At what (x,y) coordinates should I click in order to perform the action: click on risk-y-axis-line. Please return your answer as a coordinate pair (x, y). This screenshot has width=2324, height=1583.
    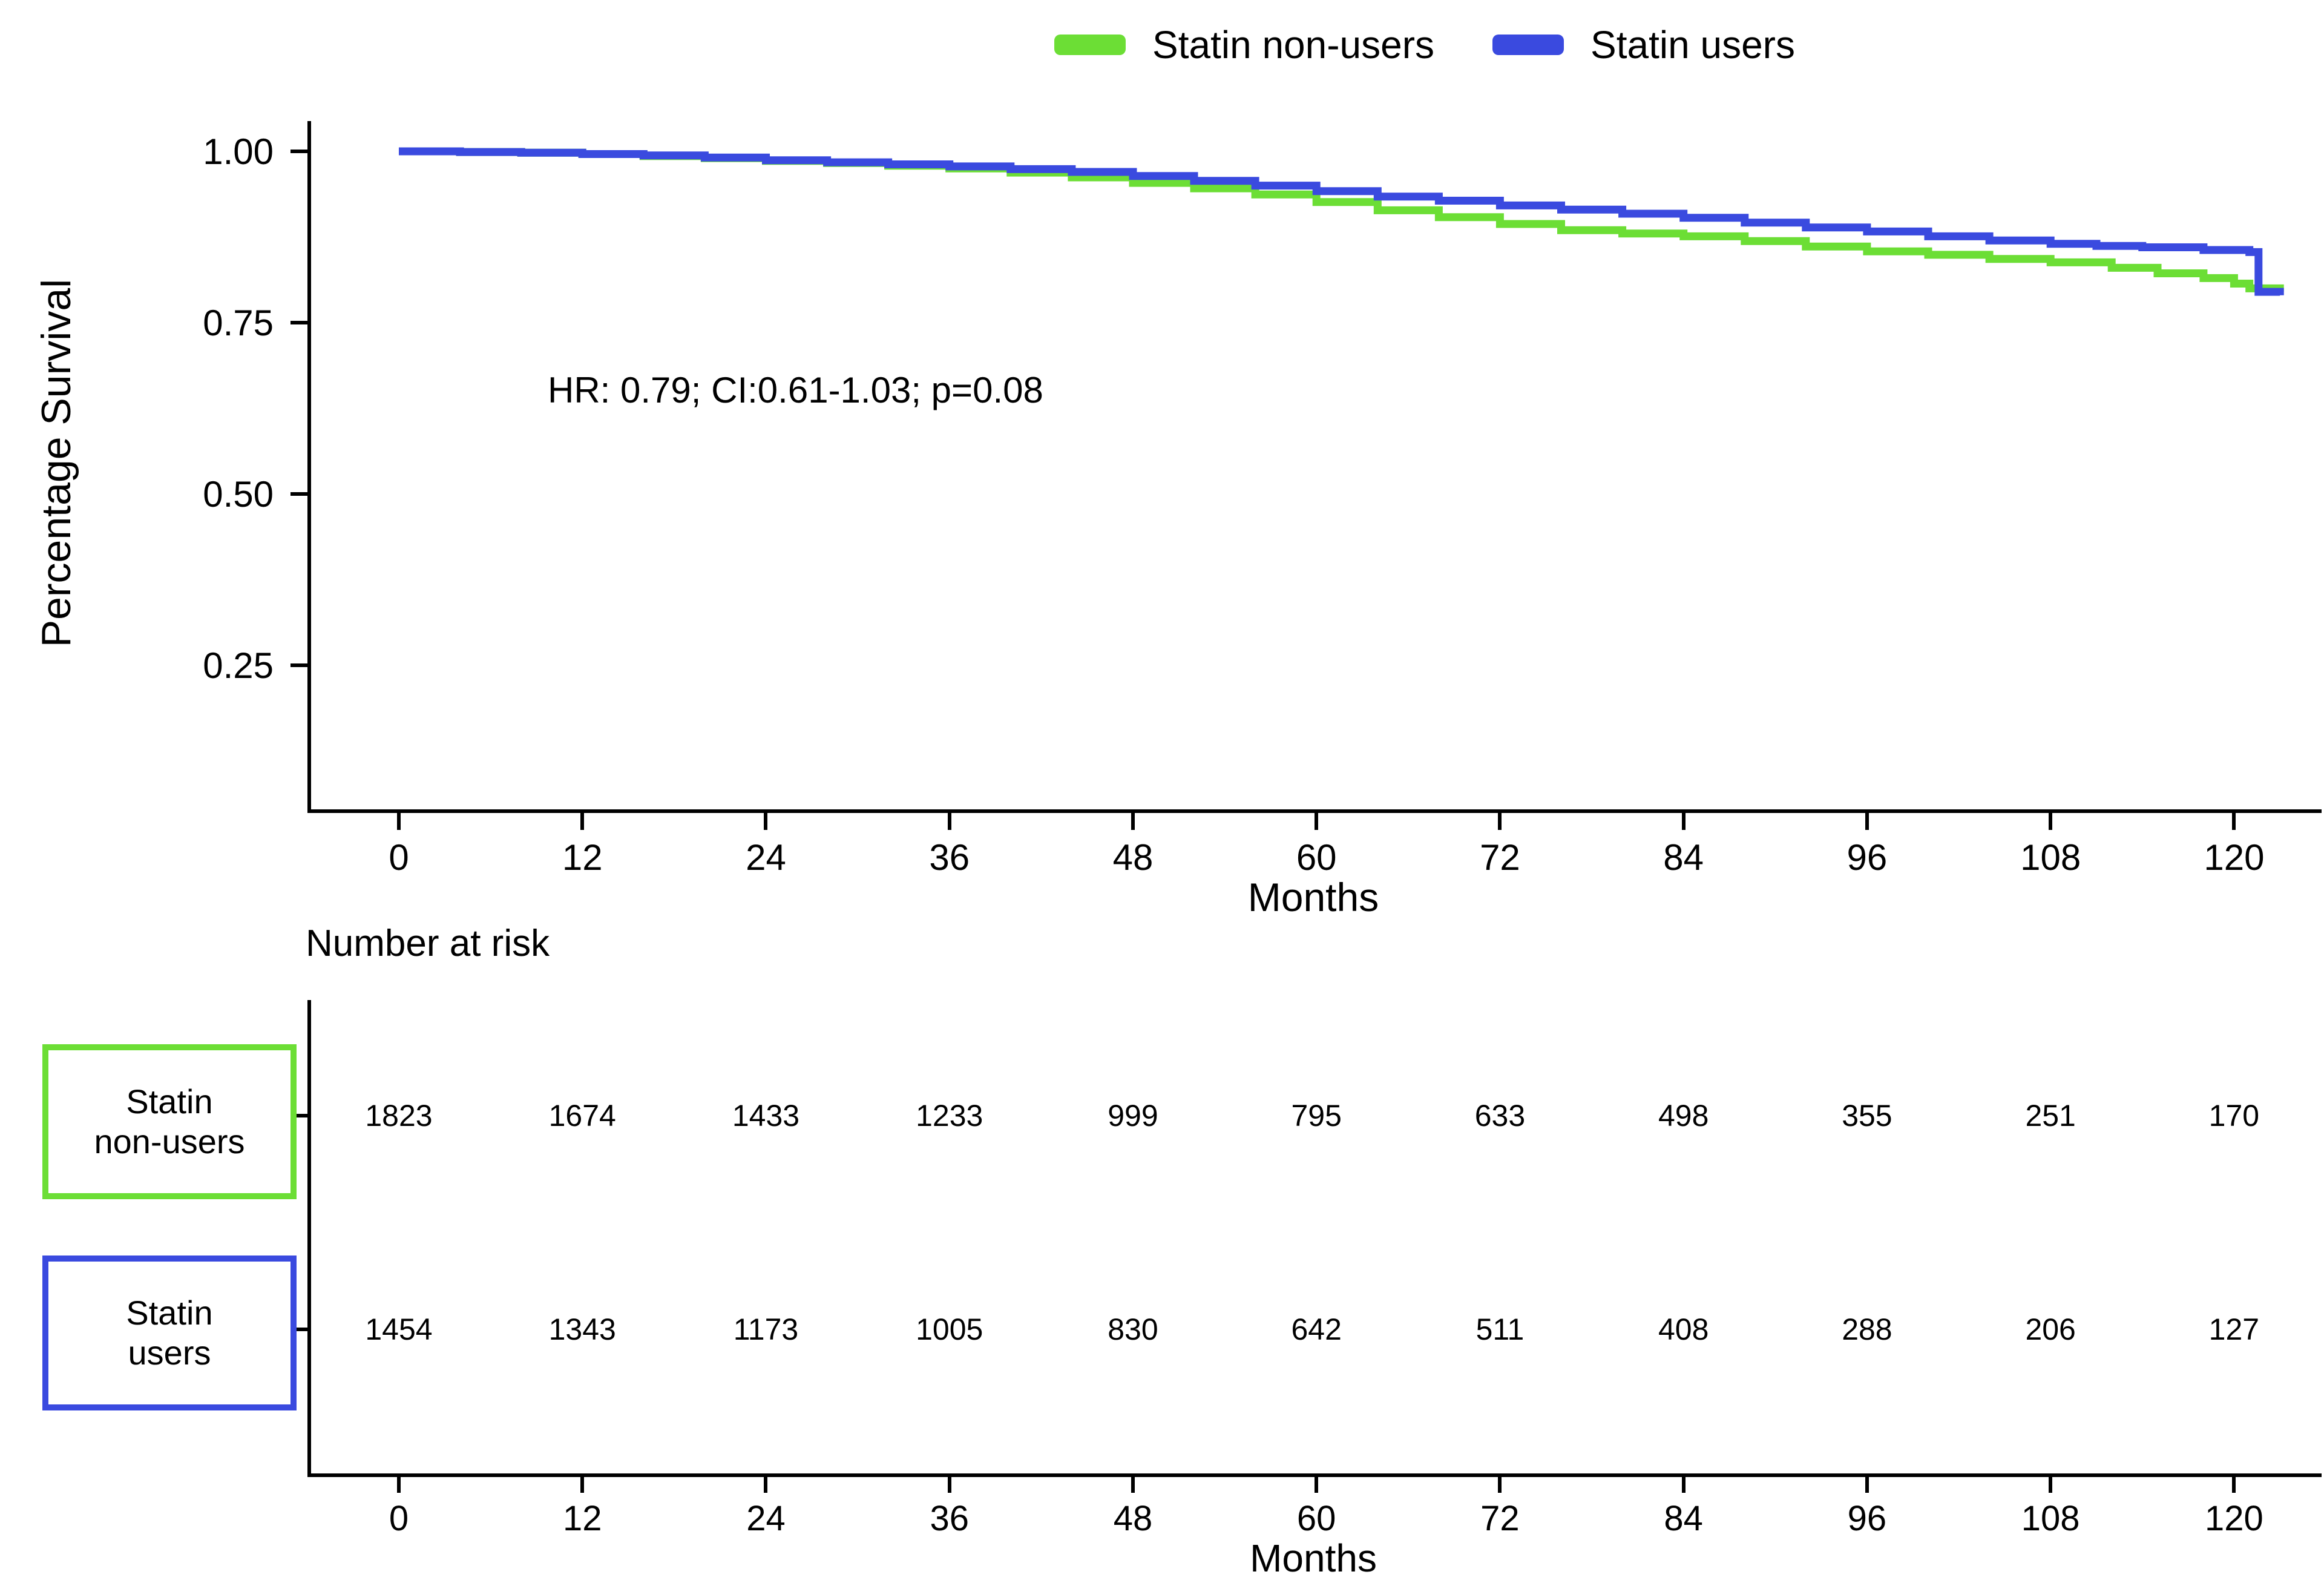
    Looking at the image, I should click on (309, 1238).